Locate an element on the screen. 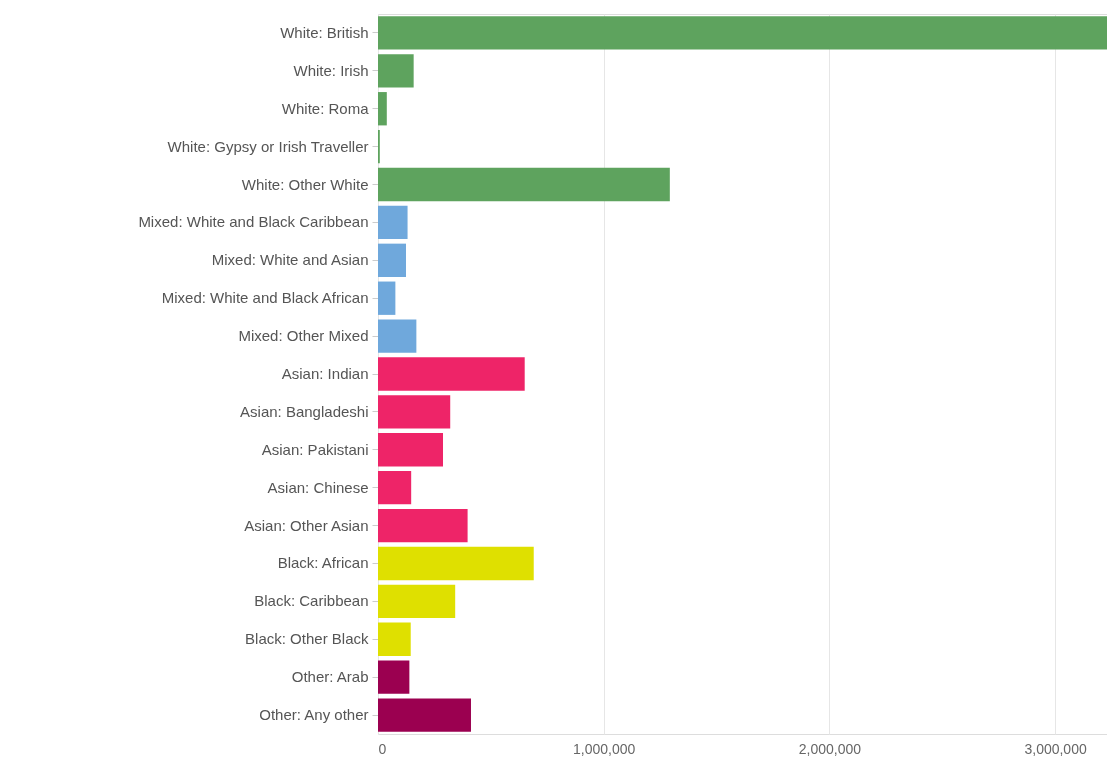 The height and width of the screenshot is (760, 1107). x-tick-label: 1,000,000 is located at coordinates (604, 748).